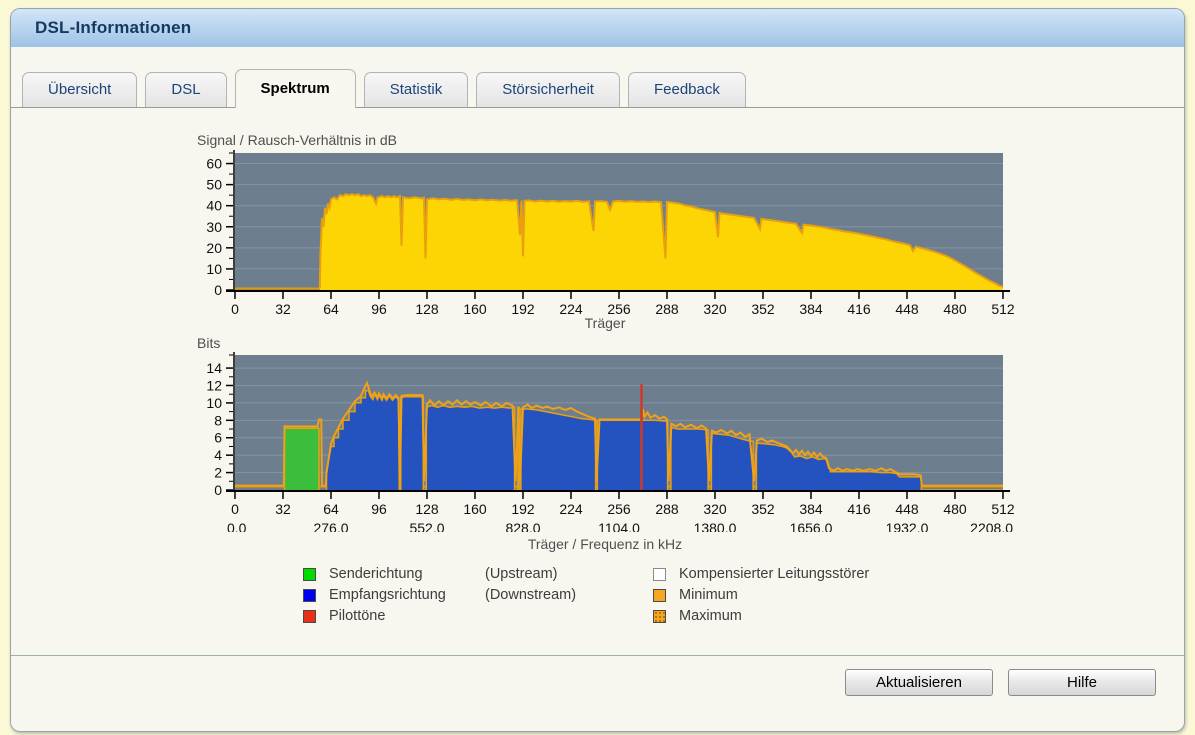  Describe the element at coordinates (907, 526) in the screenshot. I see `svg-text: 1932.0` at that location.